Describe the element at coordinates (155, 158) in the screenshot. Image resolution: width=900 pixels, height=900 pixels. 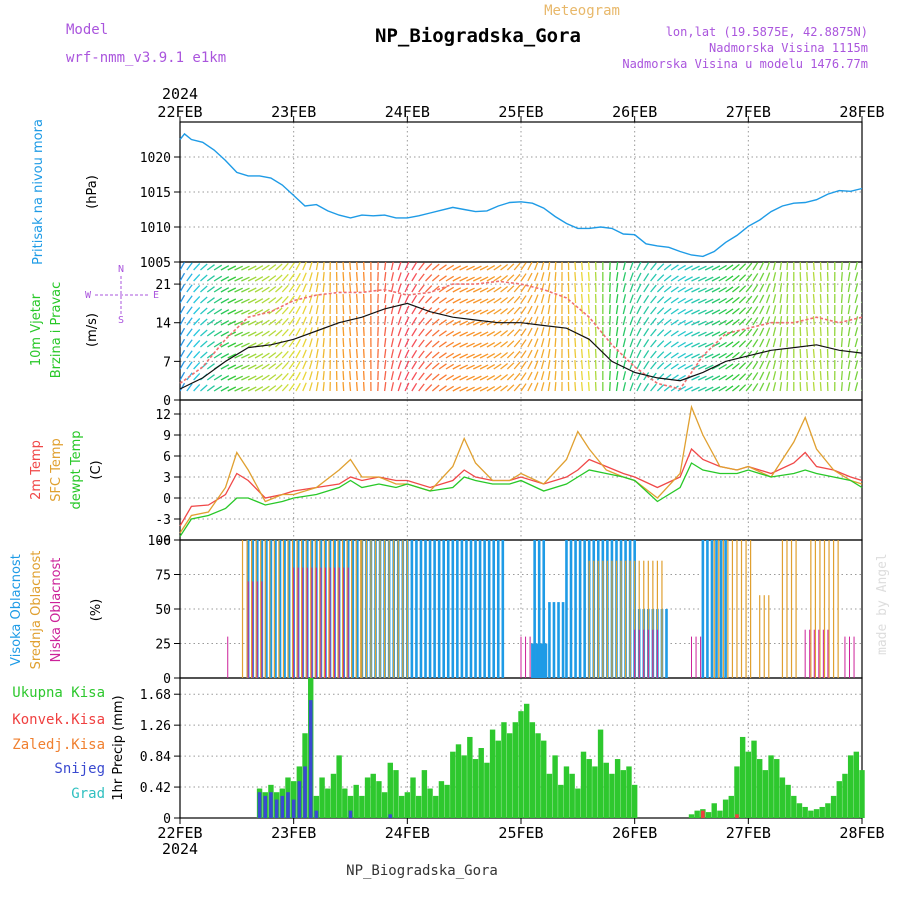
I see `y-tick-label: 1020` at that location.